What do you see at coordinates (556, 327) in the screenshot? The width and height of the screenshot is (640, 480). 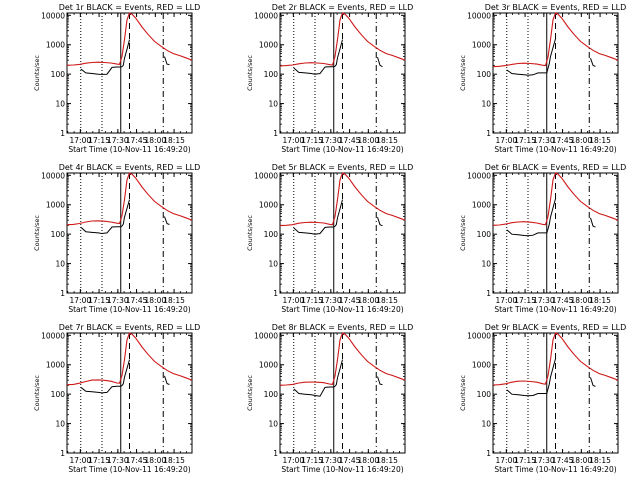 I see `panel-title: Det 9r BLACK = Events, RED = LLD` at bounding box center [556, 327].